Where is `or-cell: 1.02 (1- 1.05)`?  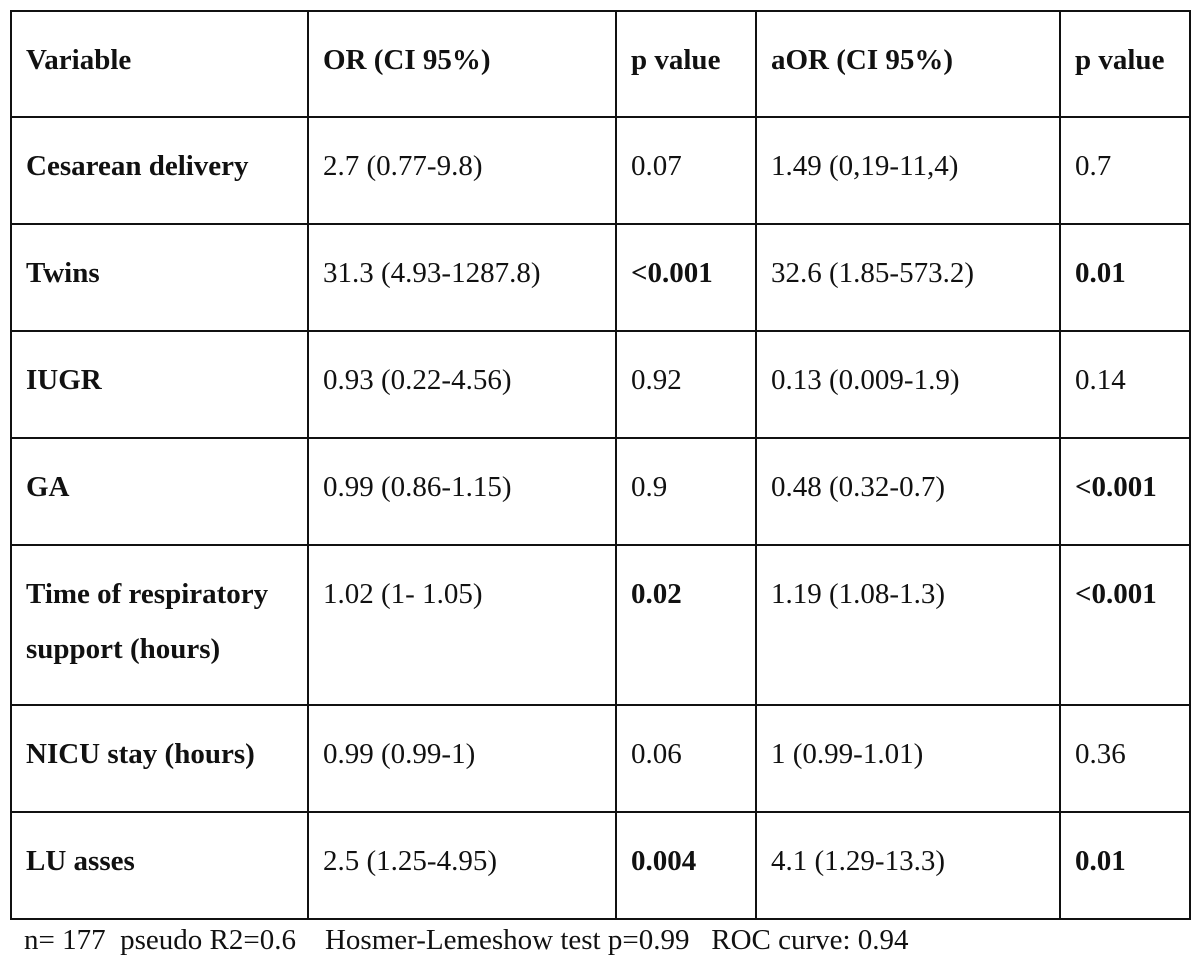 or-cell: 1.02 (1- 1.05) is located at coordinates (462, 625).